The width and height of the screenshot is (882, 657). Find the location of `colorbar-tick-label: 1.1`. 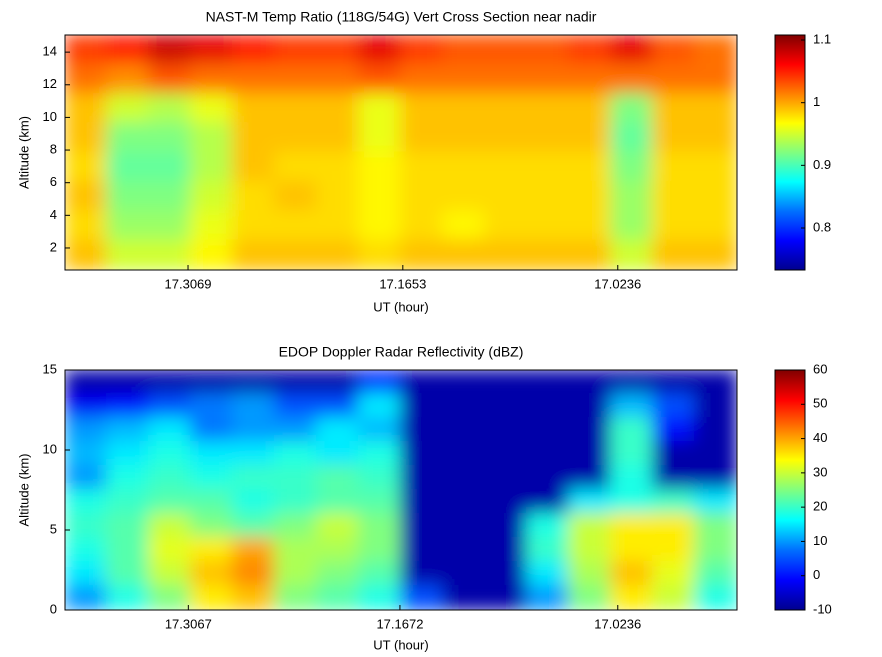

colorbar-tick-label: 1.1 is located at coordinates (822, 38).